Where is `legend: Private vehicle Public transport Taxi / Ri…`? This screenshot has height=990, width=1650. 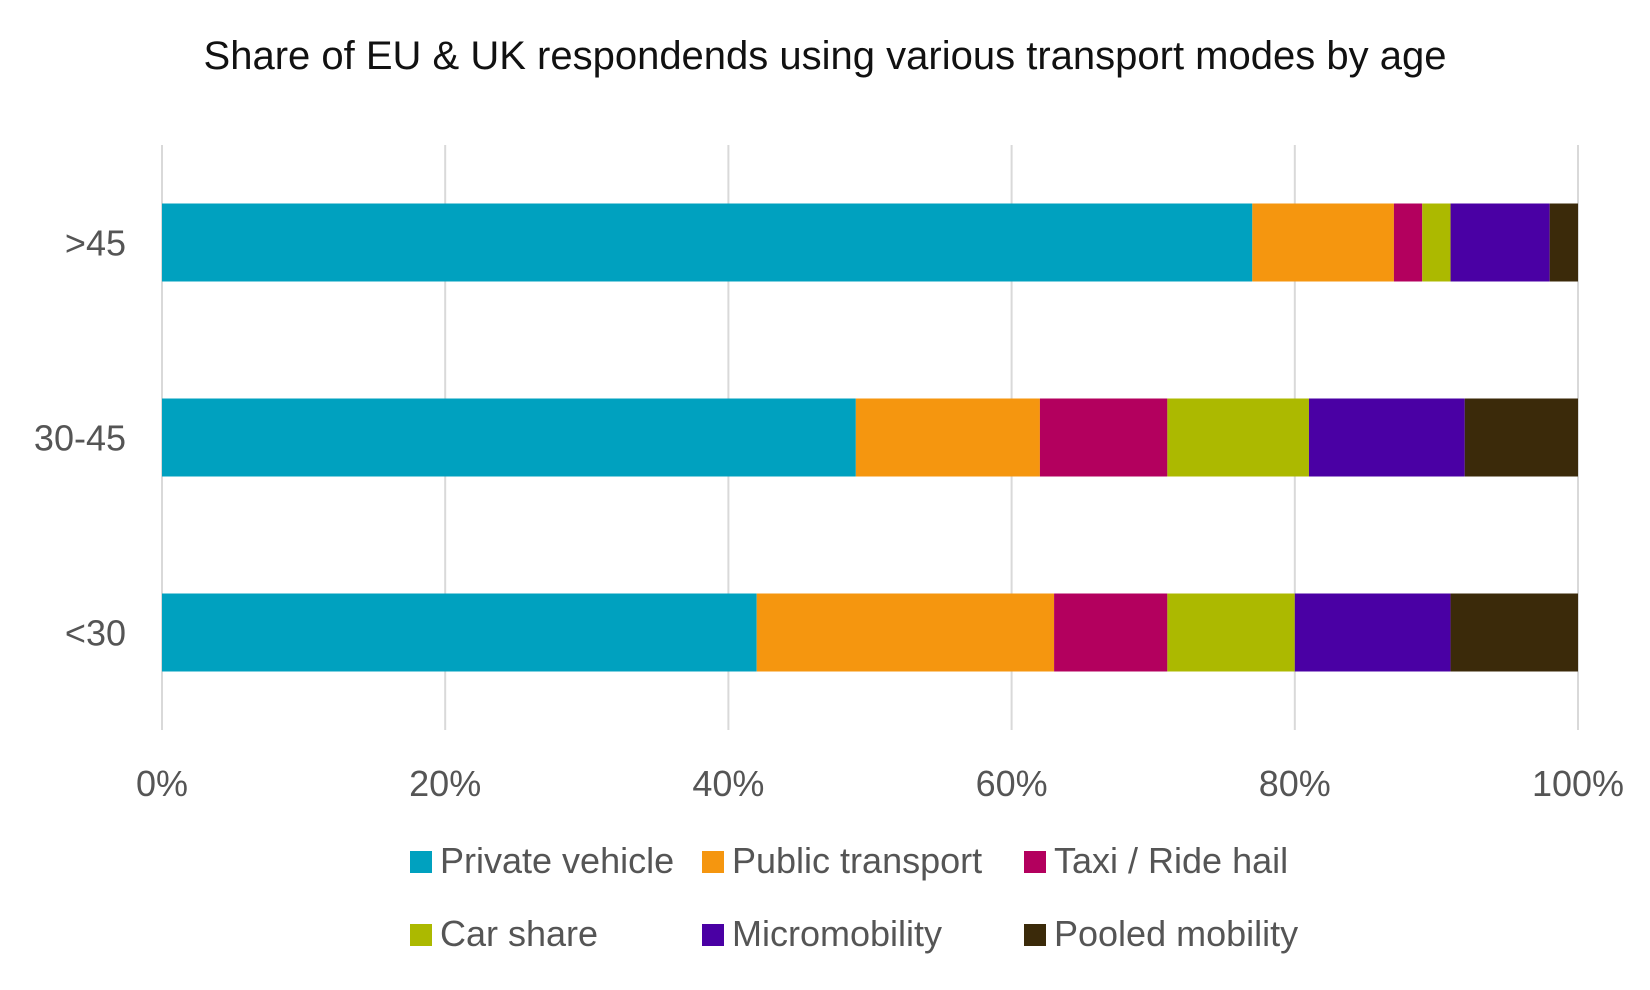
legend: Private vehicle Public transport Taxi / Ri… is located at coordinates (854, 897).